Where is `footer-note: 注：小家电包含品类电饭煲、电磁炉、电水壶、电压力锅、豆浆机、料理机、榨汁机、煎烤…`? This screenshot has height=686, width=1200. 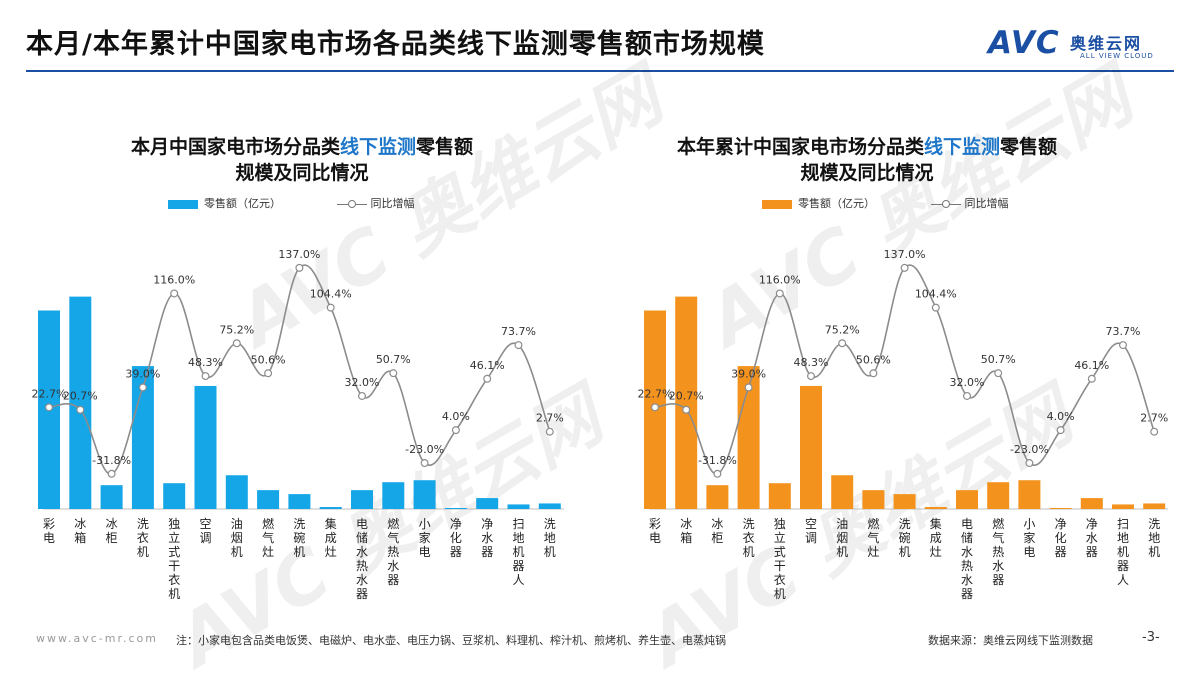 footer-note: 注：小家电包含品类电饭煲、电磁炉、电水壶、电压力锅、豆浆机、料理机、榨汁机、煎烤… is located at coordinates (451, 640).